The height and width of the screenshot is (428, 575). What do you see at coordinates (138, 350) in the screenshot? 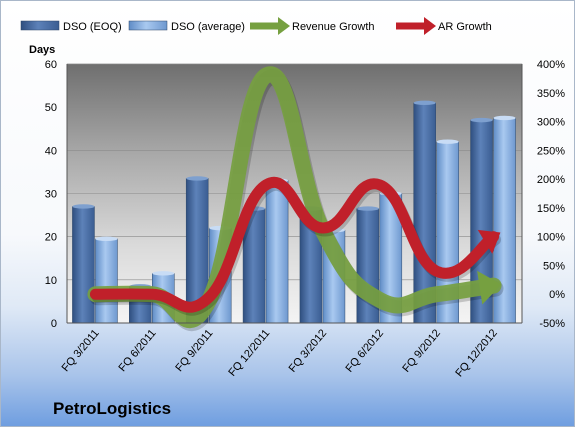
I see `x-tick-label: FQ 6/2011` at bounding box center [138, 350].